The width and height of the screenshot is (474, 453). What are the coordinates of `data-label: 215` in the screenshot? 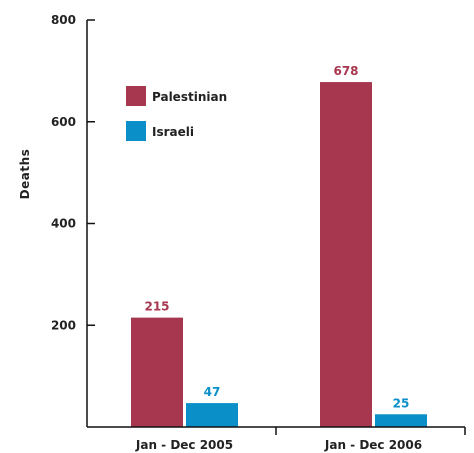 It's located at (156, 307).